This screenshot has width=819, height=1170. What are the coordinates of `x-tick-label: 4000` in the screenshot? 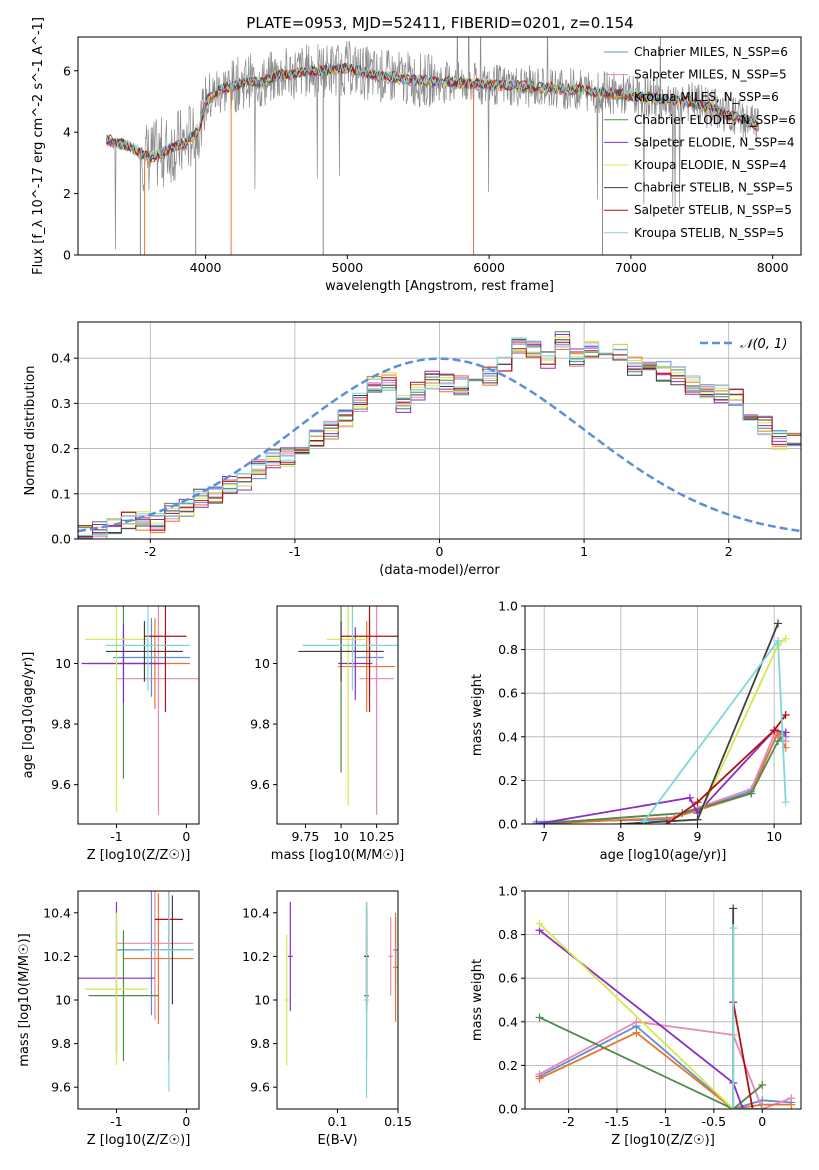 It's located at (206, 267).